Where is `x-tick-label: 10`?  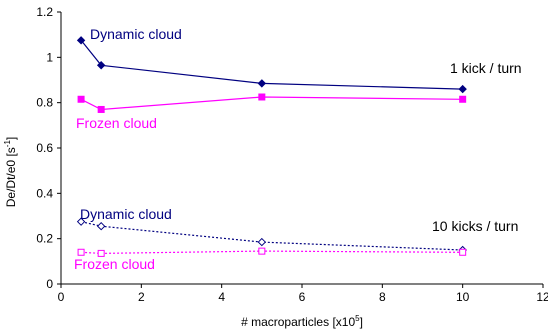 x-tick-label: 10 is located at coordinates (463, 297).